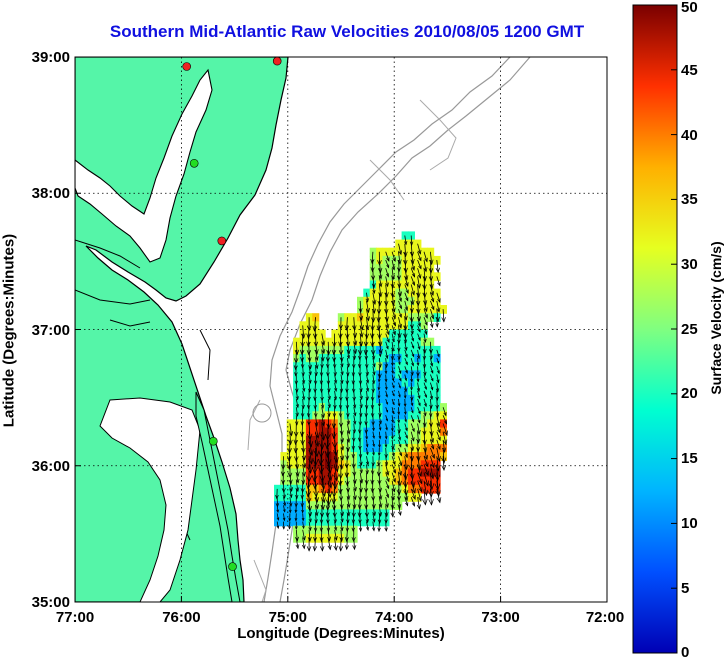 This screenshot has width=724, height=659. Describe the element at coordinates (51, 466) in the screenshot. I see `y-tick-label: 36:00` at that location.